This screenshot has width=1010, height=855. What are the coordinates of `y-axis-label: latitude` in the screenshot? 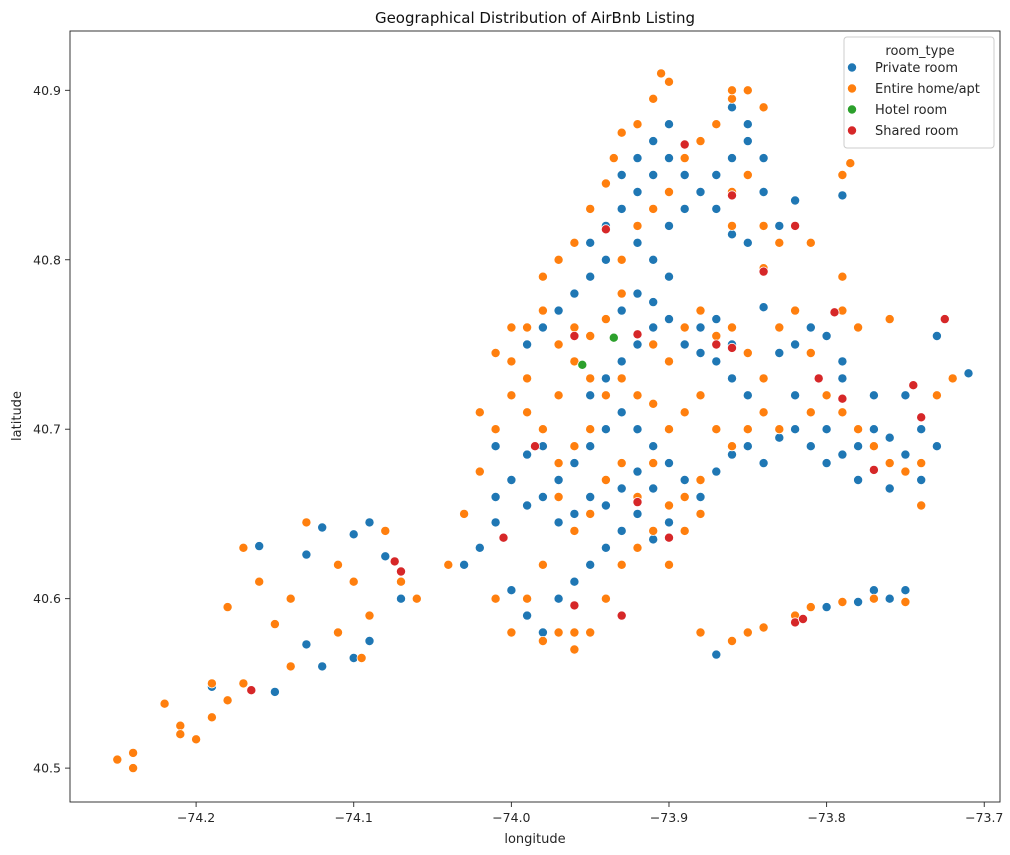 It's located at (17, 416).